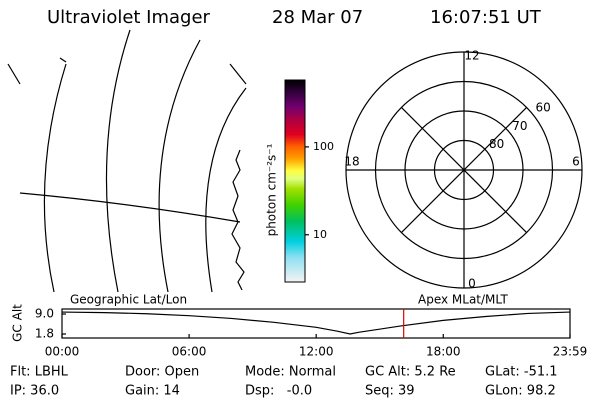 The image size is (600, 400). Describe the element at coordinates (576, 162) in the screenshot. I see `mlt-label: 6` at that location.